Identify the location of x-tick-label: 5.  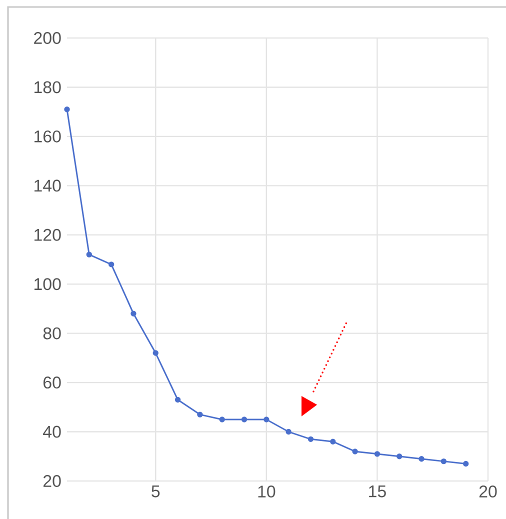
(156, 492).